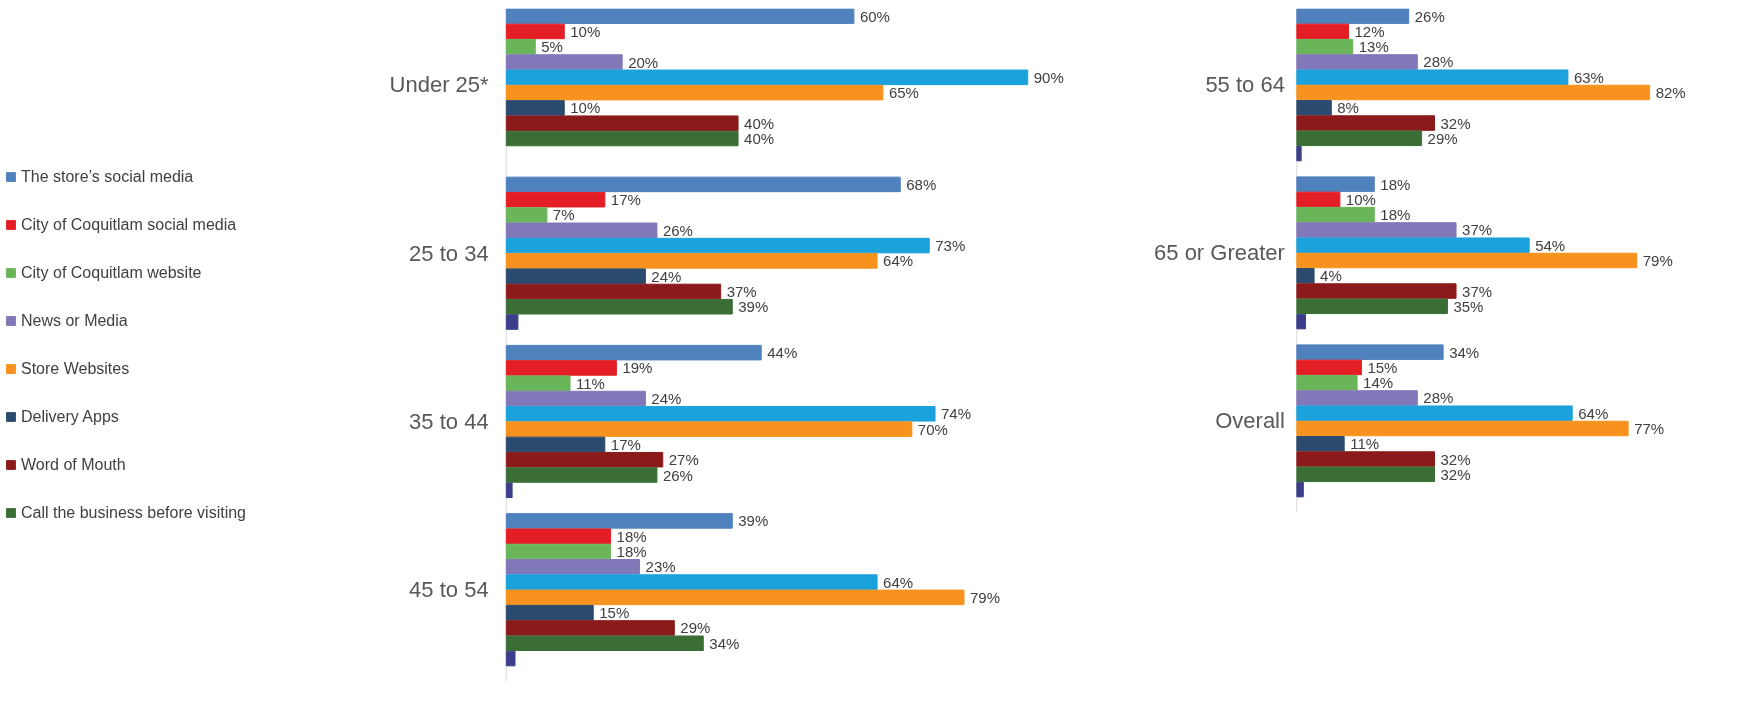 The height and width of the screenshot is (714, 1764). I want to click on data-label: 24%, so click(666, 399).